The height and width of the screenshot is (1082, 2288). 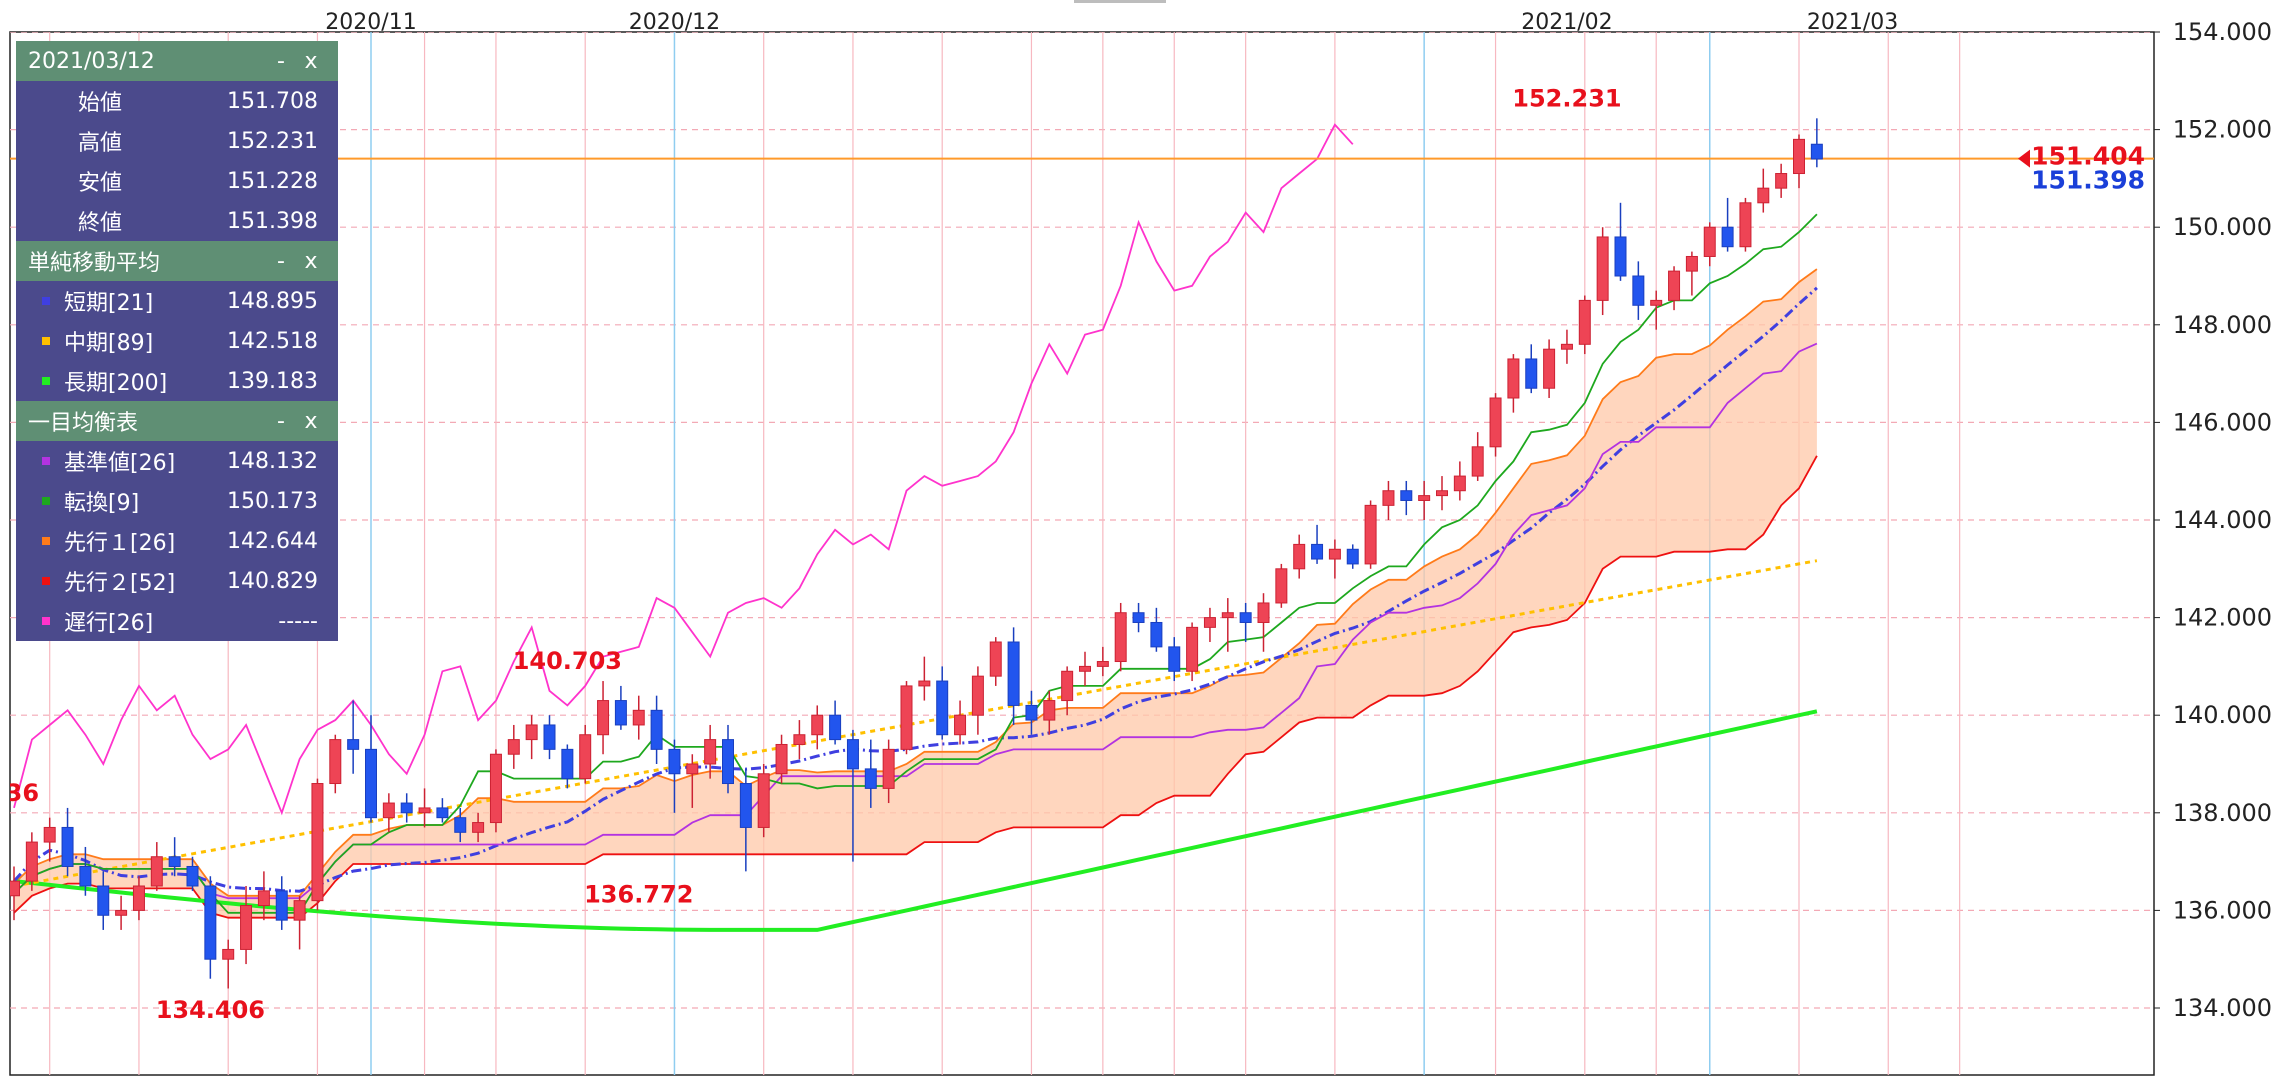 What do you see at coordinates (116, 383) in the screenshot?
I see `sma-label: 長期[200]` at bounding box center [116, 383].